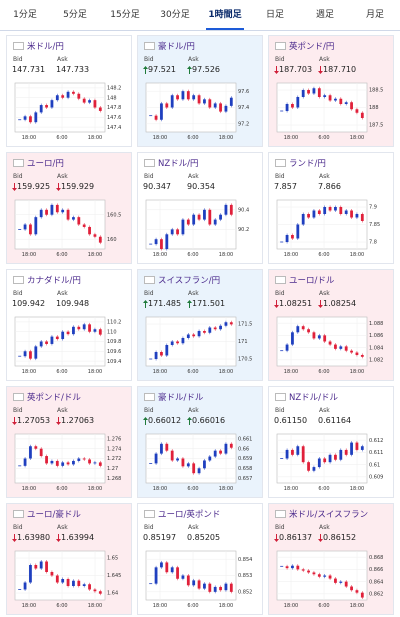 The width and height of the screenshot is (400, 617). I want to click on pair-title: ユーロ/円, so click(45, 164).